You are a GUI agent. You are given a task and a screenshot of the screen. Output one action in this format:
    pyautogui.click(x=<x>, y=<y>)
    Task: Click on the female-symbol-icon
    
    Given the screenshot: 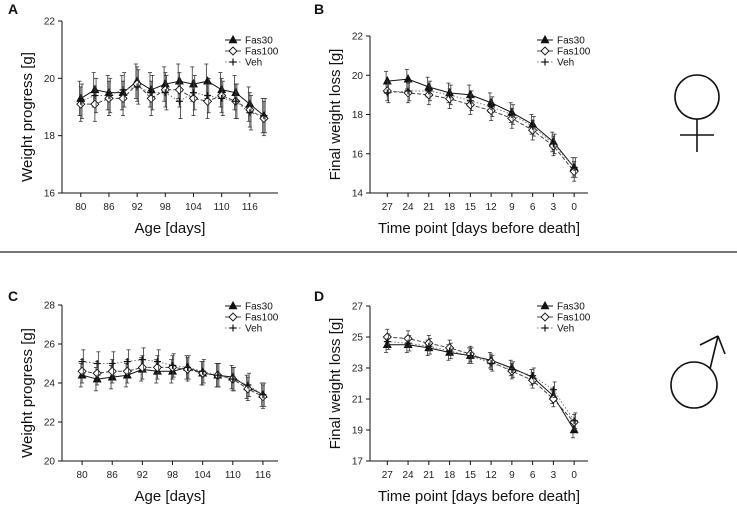 What is the action you would take?
    pyautogui.click(x=697, y=113)
    